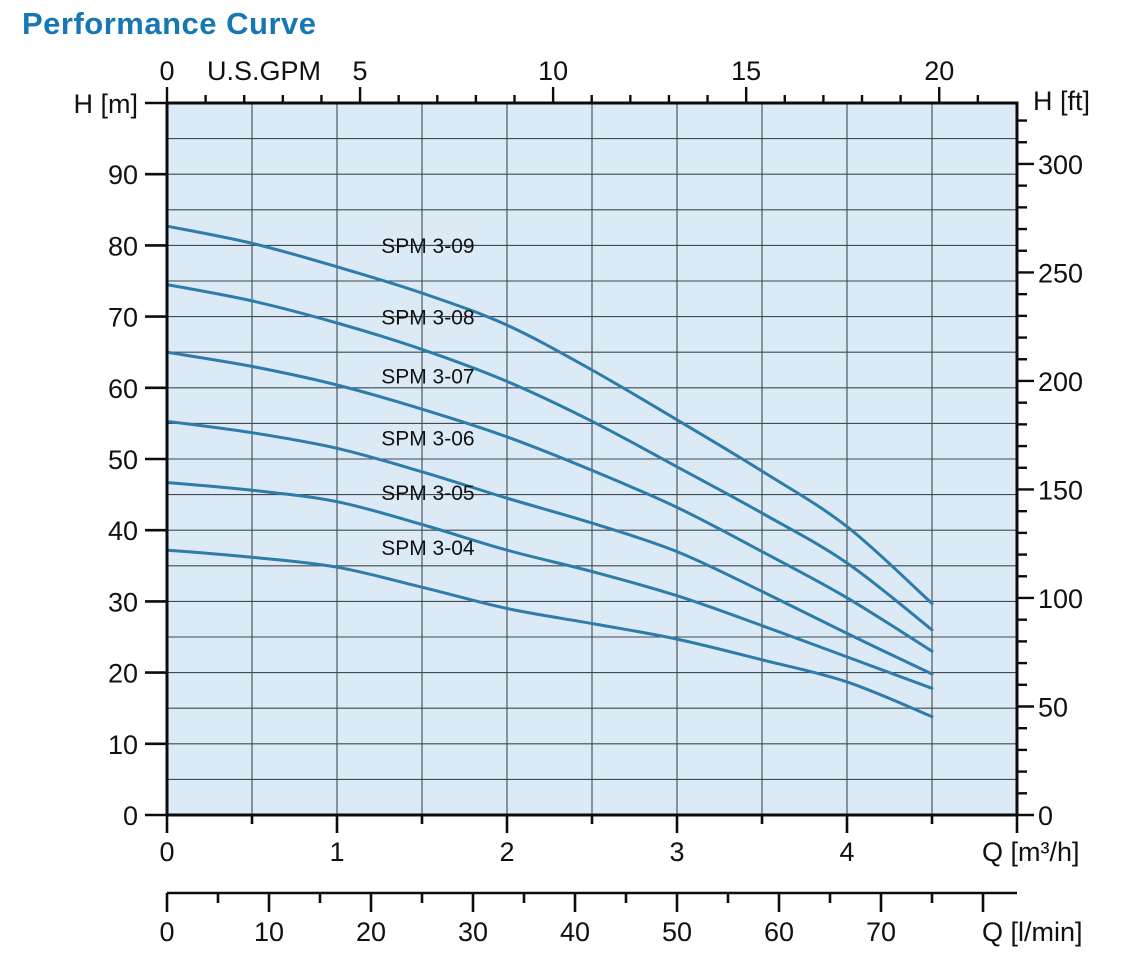  What do you see at coordinates (1053, 707) in the screenshot?
I see `h-ft-tick-label: 50` at bounding box center [1053, 707].